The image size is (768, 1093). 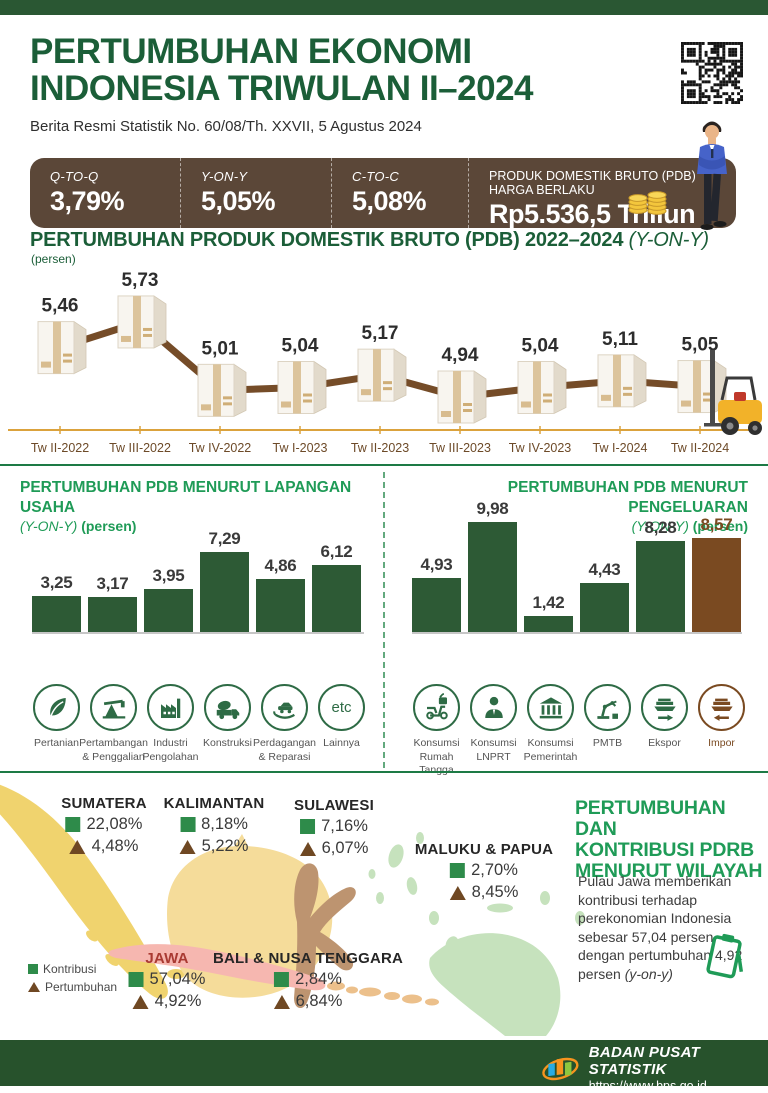 What do you see at coordinates (177, 979) in the screenshot?
I see `contribution-value: 57,04%` at bounding box center [177, 979].